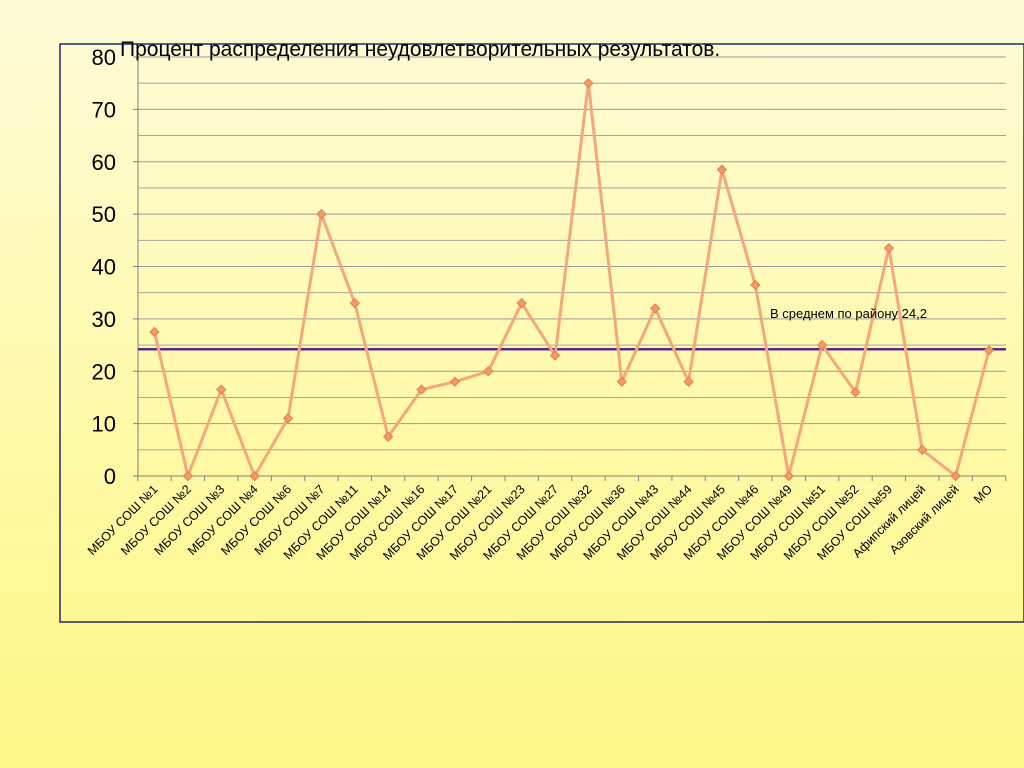 The width and height of the screenshot is (1024, 768). Describe the element at coordinates (104, 162) in the screenshot. I see `y-tick-label: 60` at that location.